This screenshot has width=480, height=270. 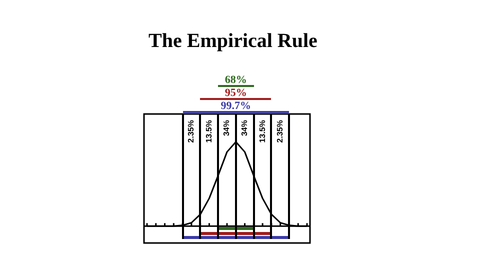 What do you see at coordinates (233, 41) in the screenshot?
I see `chart-title: The Empirical Rule` at bounding box center [233, 41].